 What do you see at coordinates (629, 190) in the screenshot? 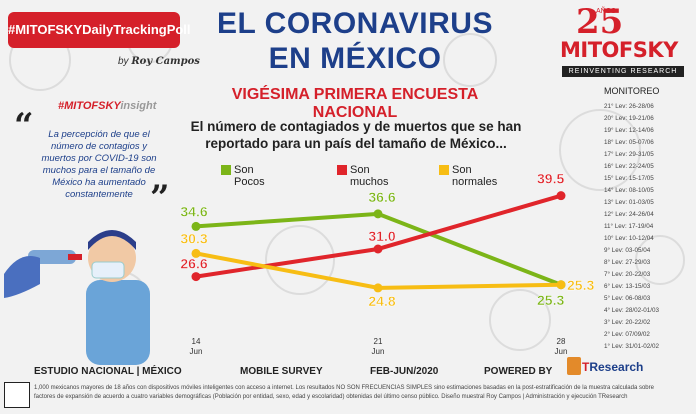
I see `monitoreo-item: 14° Lev: 08-10/05` at bounding box center [629, 190].